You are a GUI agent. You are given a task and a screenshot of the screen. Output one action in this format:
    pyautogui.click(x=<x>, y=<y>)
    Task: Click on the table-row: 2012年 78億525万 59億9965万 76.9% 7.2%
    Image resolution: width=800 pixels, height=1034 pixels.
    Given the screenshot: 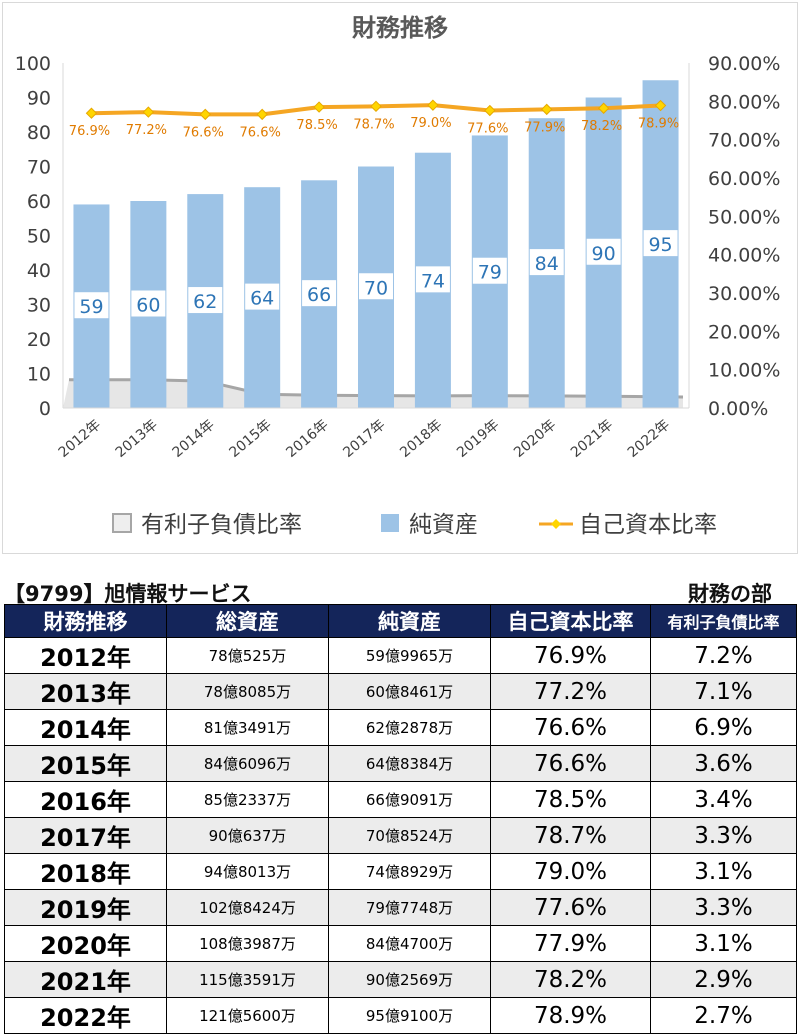 What is the action you would take?
    pyautogui.click(x=400, y=655)
    